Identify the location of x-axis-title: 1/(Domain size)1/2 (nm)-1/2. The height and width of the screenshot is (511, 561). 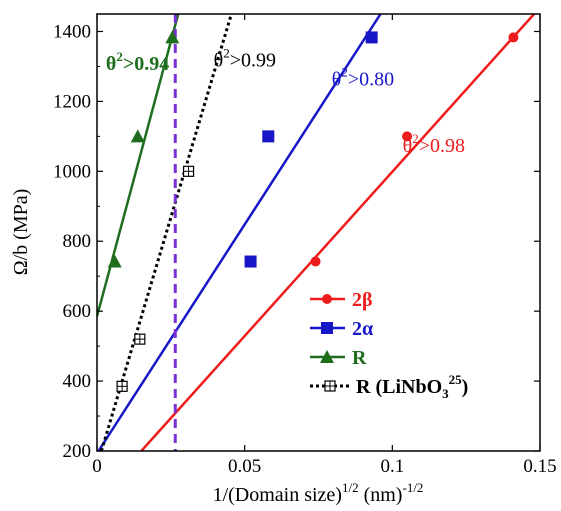
(318, 493).